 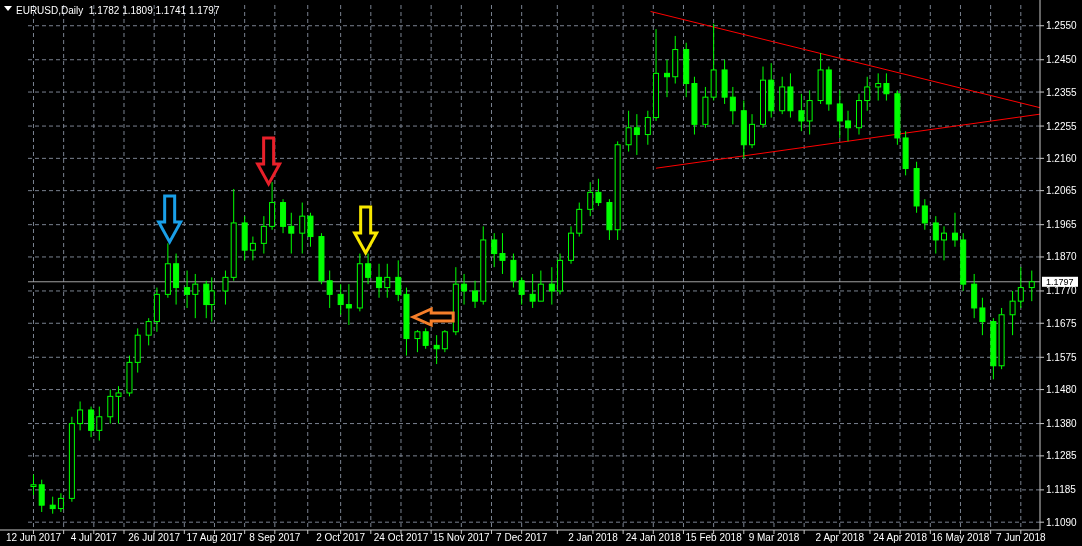 What do you see at coordinates (401, 537) in the screenshot?
I see `x-tick-label: 24 Oct 2017` at bounding box center [401, 537].